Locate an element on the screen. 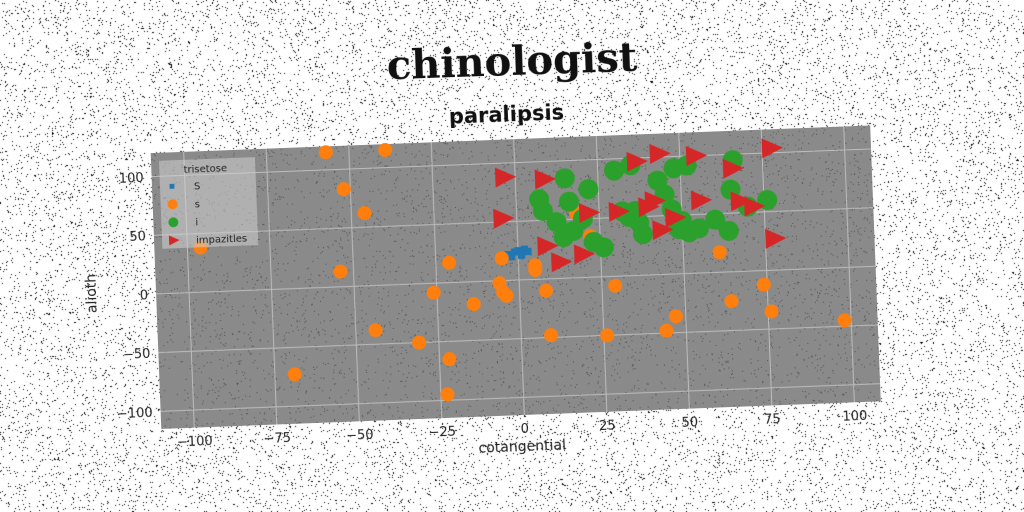  x-tick-label: 0 is located at coordinates (524, 429).